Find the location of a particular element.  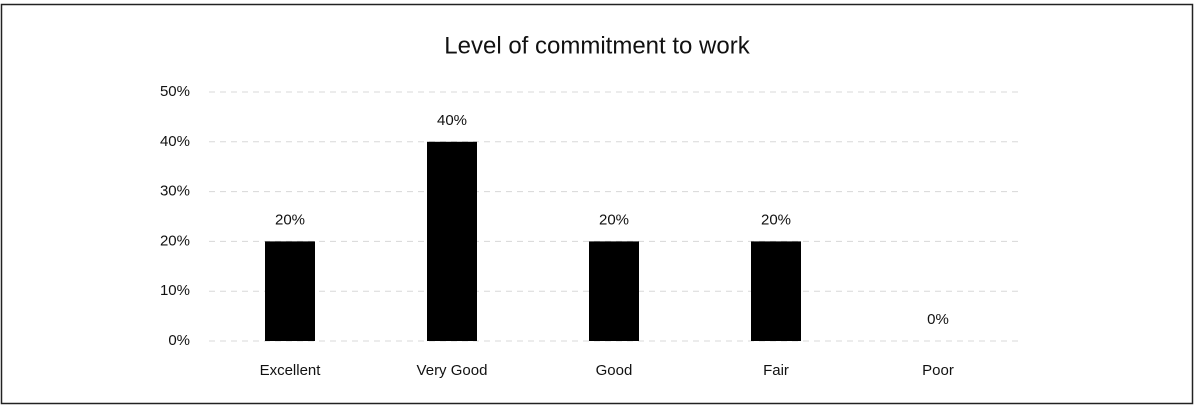

x-tick-label: Good is located at coordinates (614, 370).